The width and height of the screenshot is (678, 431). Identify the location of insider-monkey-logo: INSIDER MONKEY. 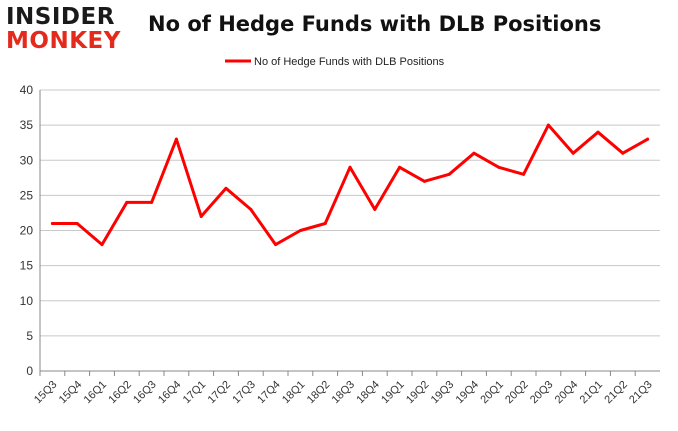
(67, 30).